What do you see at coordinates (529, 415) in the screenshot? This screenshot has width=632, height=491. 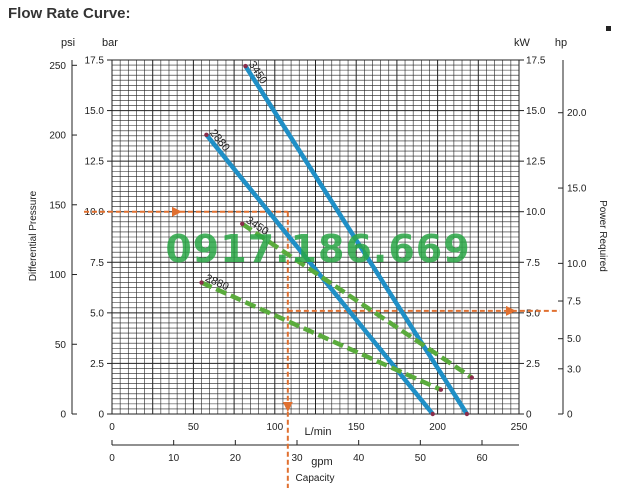 I see `kw-tick-label: 0` at bounding box center [529, 415].